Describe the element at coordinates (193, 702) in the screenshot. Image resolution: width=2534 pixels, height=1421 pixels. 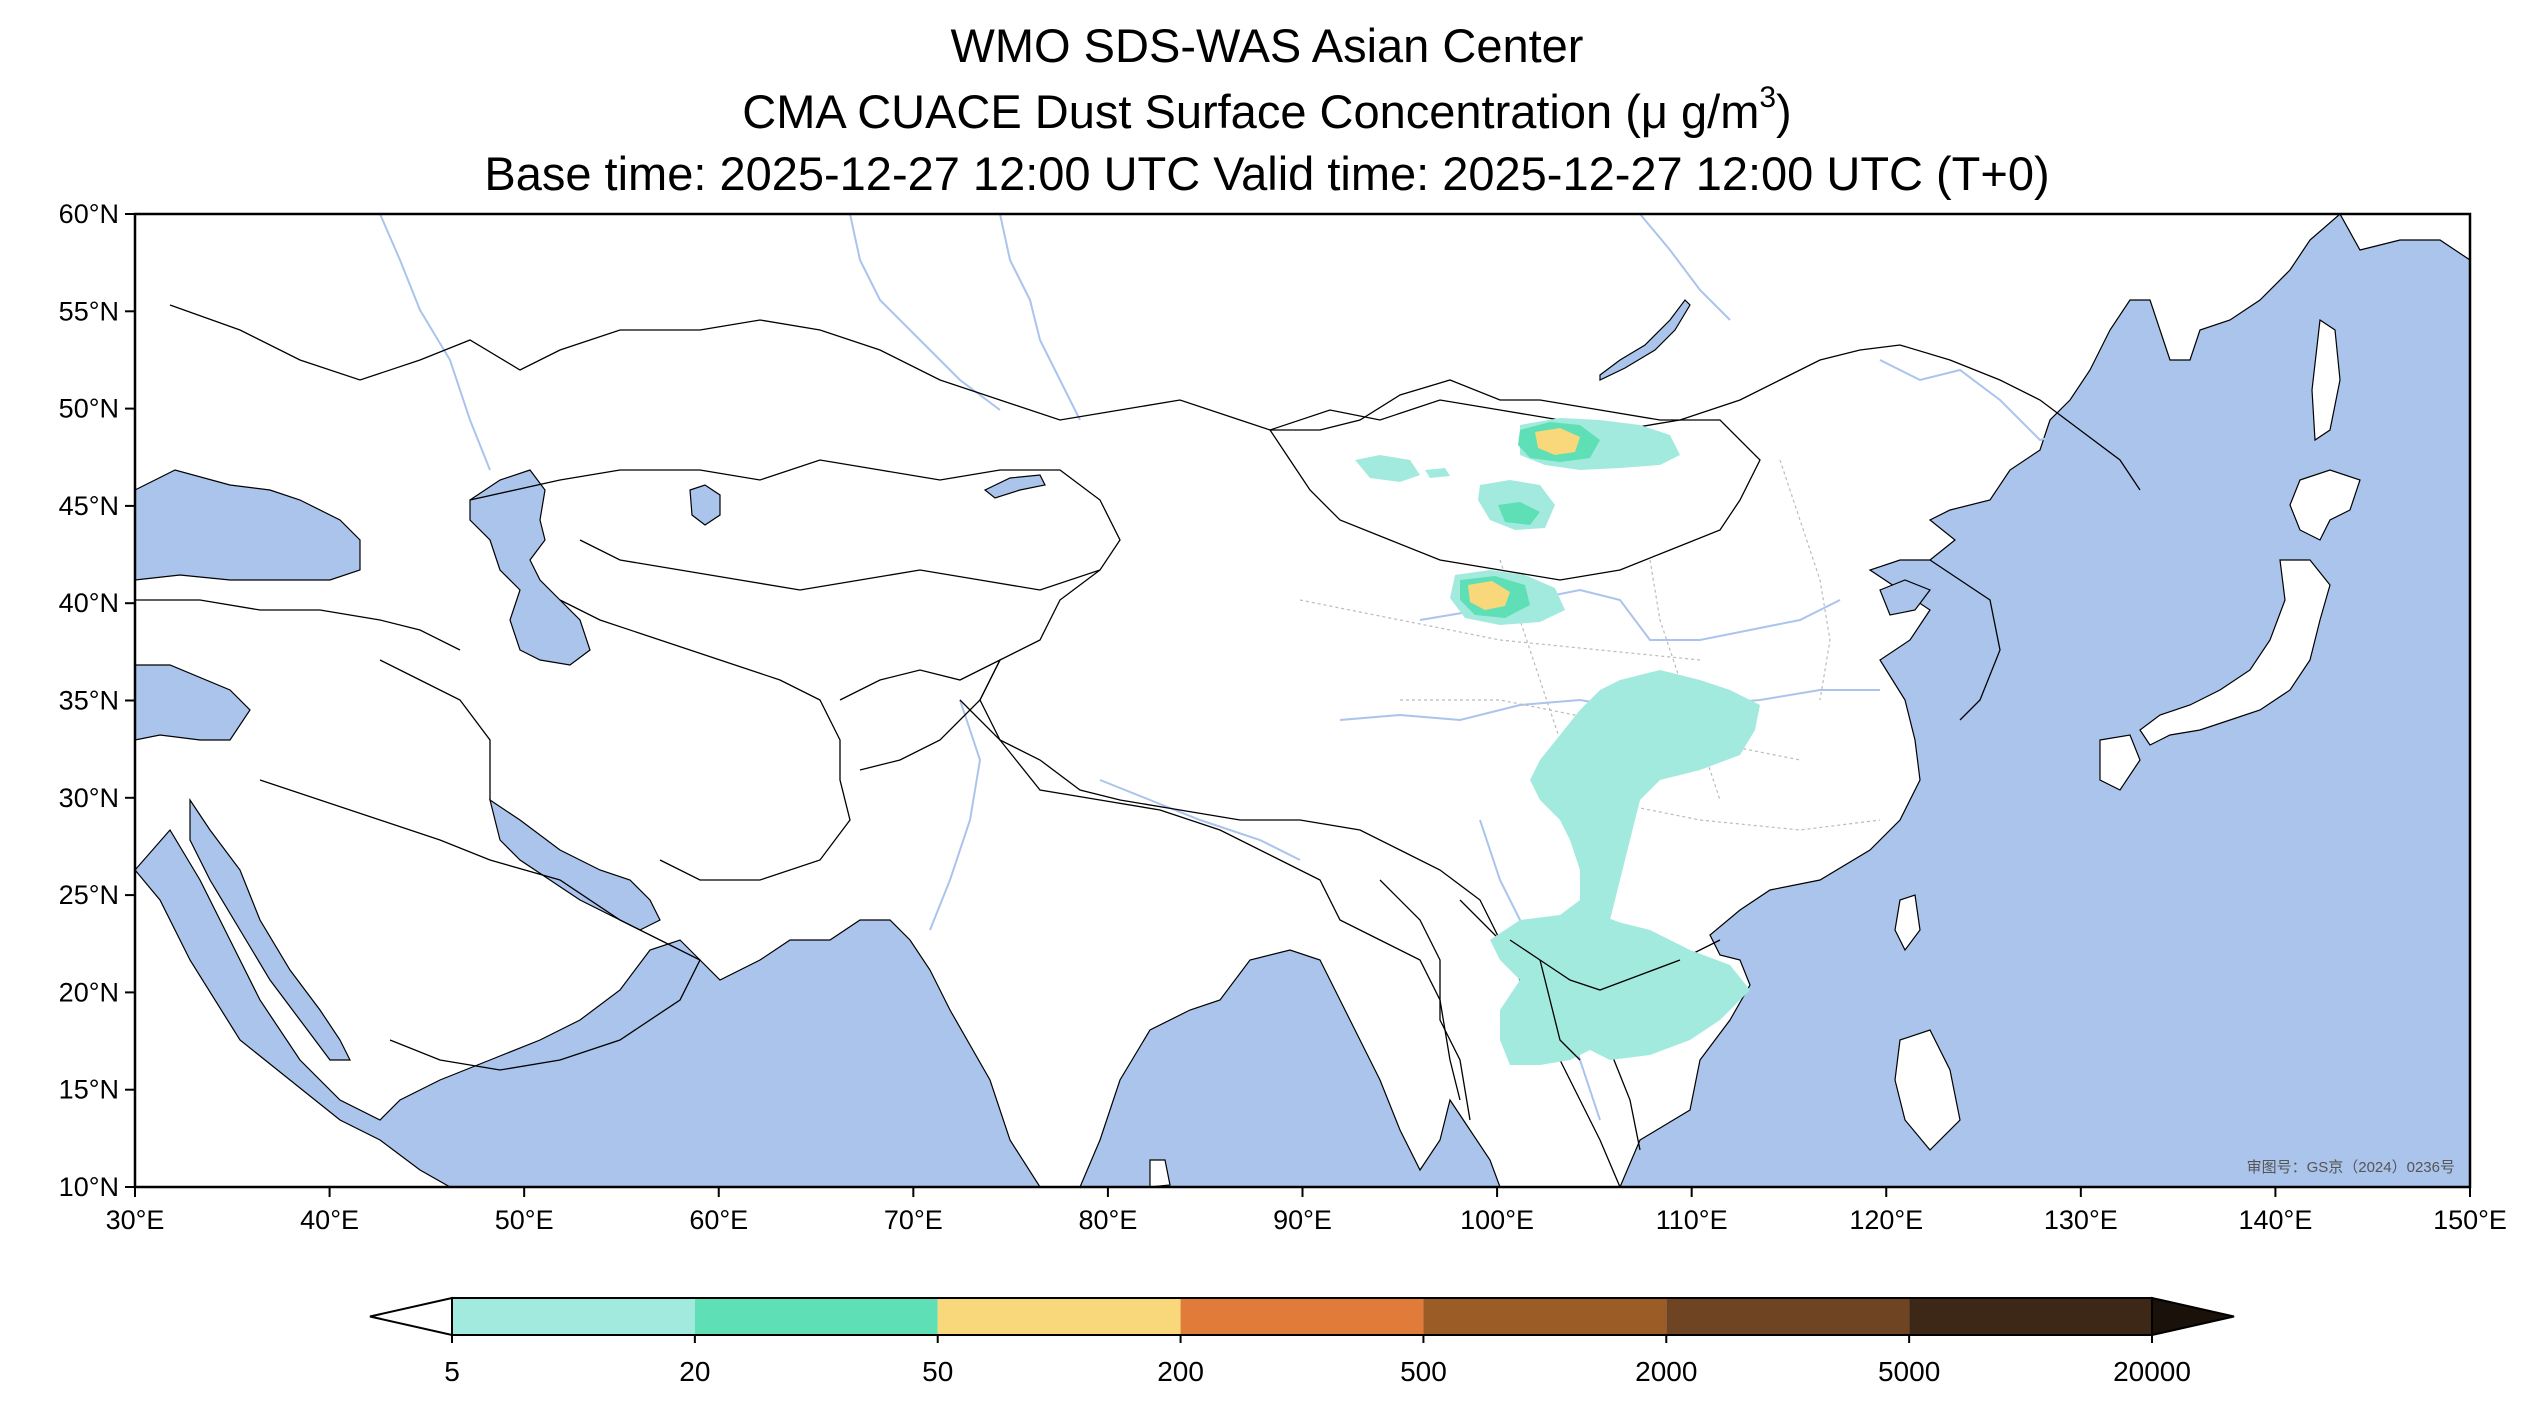
I see `mediterranean-sea` at that location.